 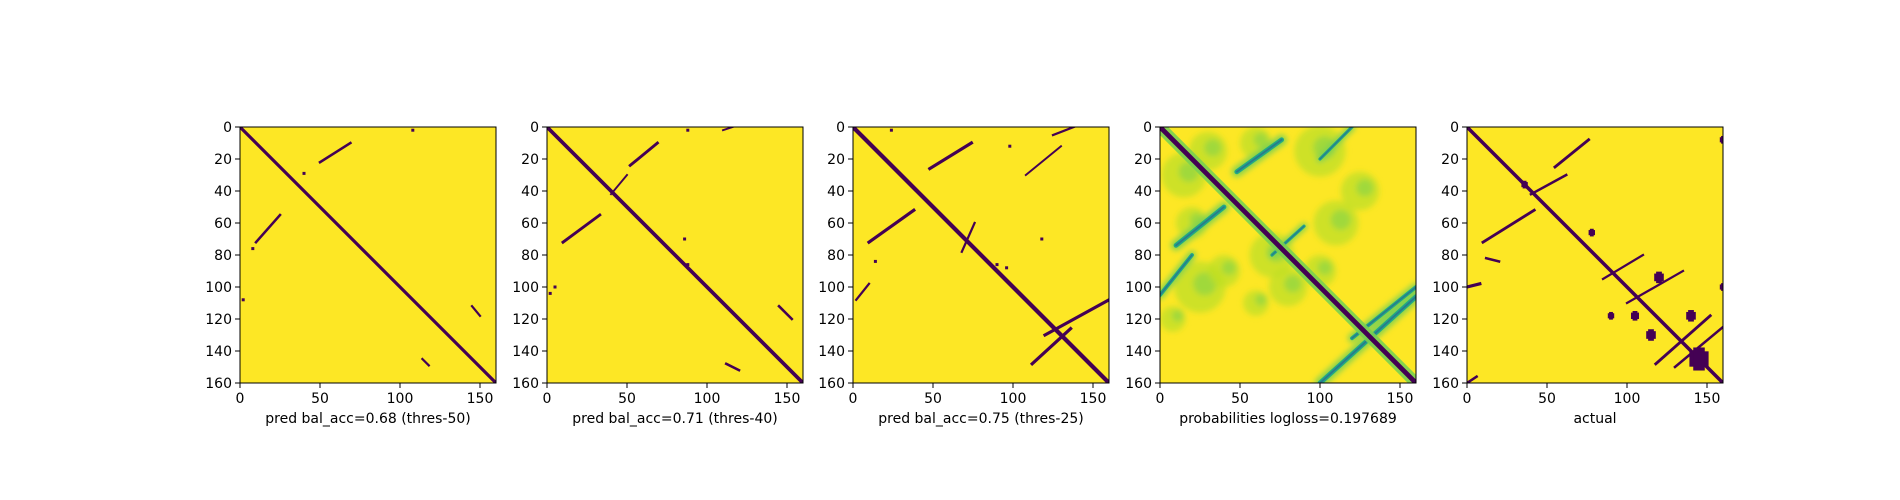 What do you see at coordinates (1594, 419) in the screenshot?
I see `x-axis-label: actual` at bounding box center [1594, 419].